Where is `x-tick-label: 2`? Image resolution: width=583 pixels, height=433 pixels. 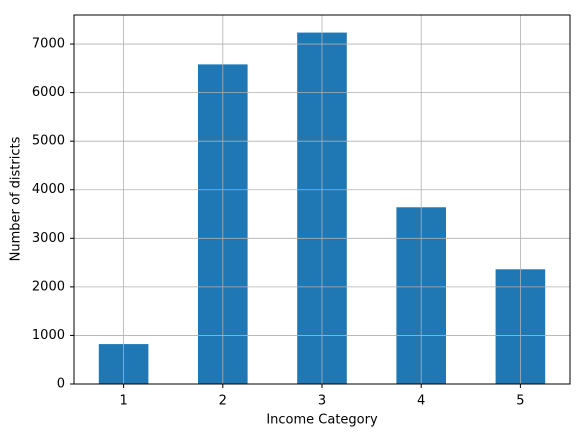
x-tick-label: 2 is located at coordinates (223, 401).